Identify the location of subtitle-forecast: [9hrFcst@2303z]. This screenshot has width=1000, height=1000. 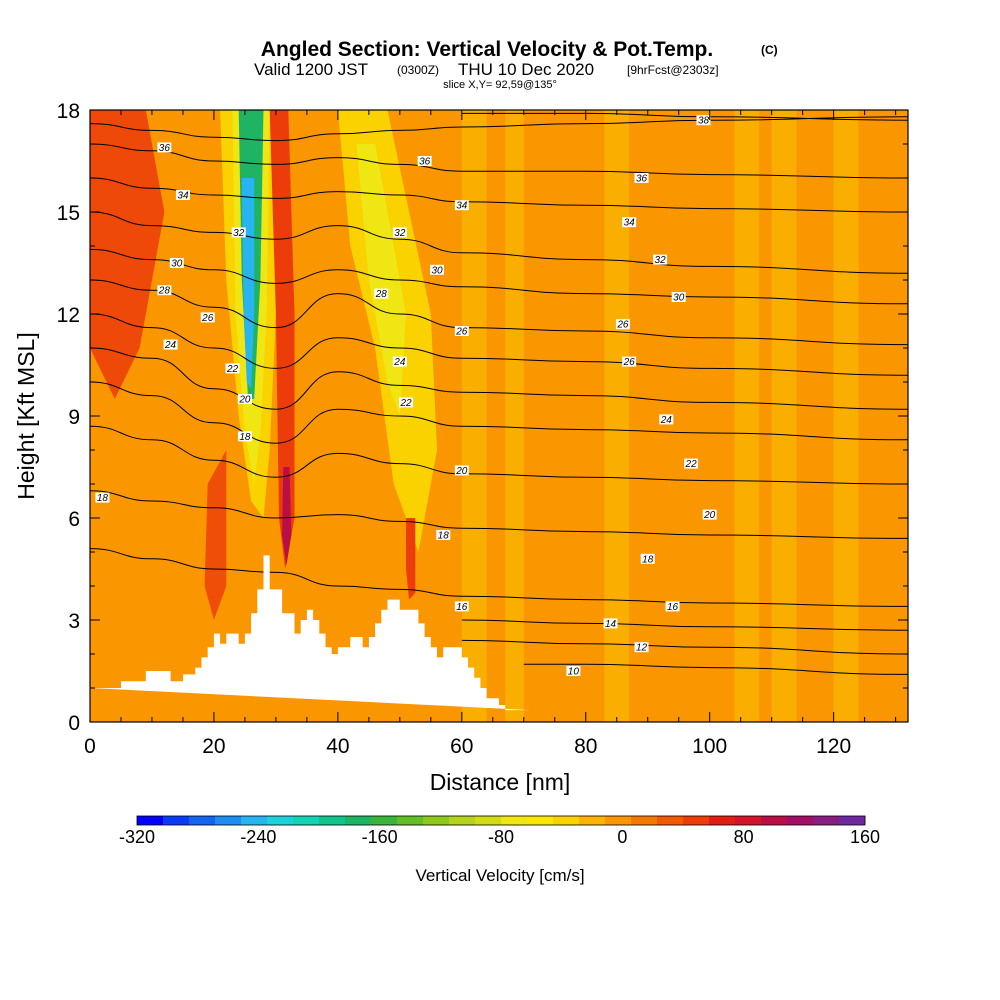
(673, 70).